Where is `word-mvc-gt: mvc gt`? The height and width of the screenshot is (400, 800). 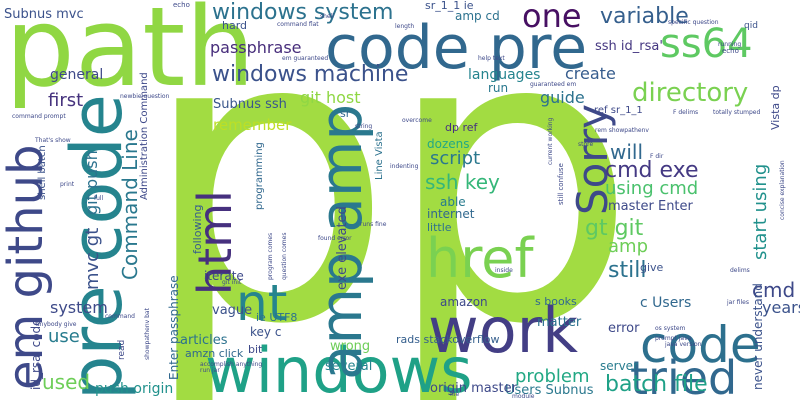 word-mvc-gt: mvc gt is located at coordinates (92, 258).